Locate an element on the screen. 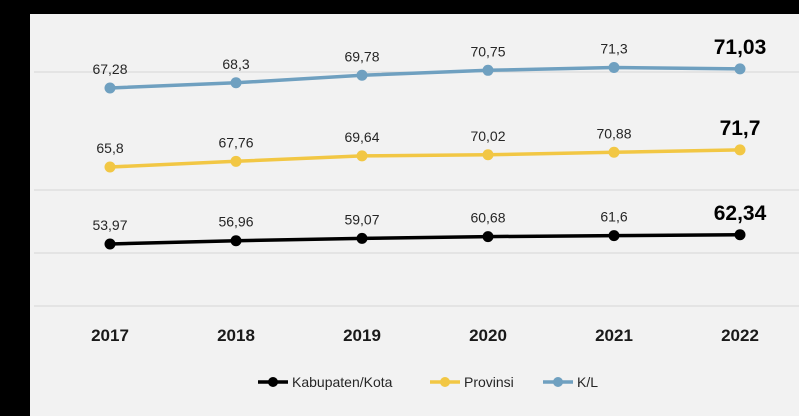  data-point-k-l-2021 is located at coordinates (614, 67).